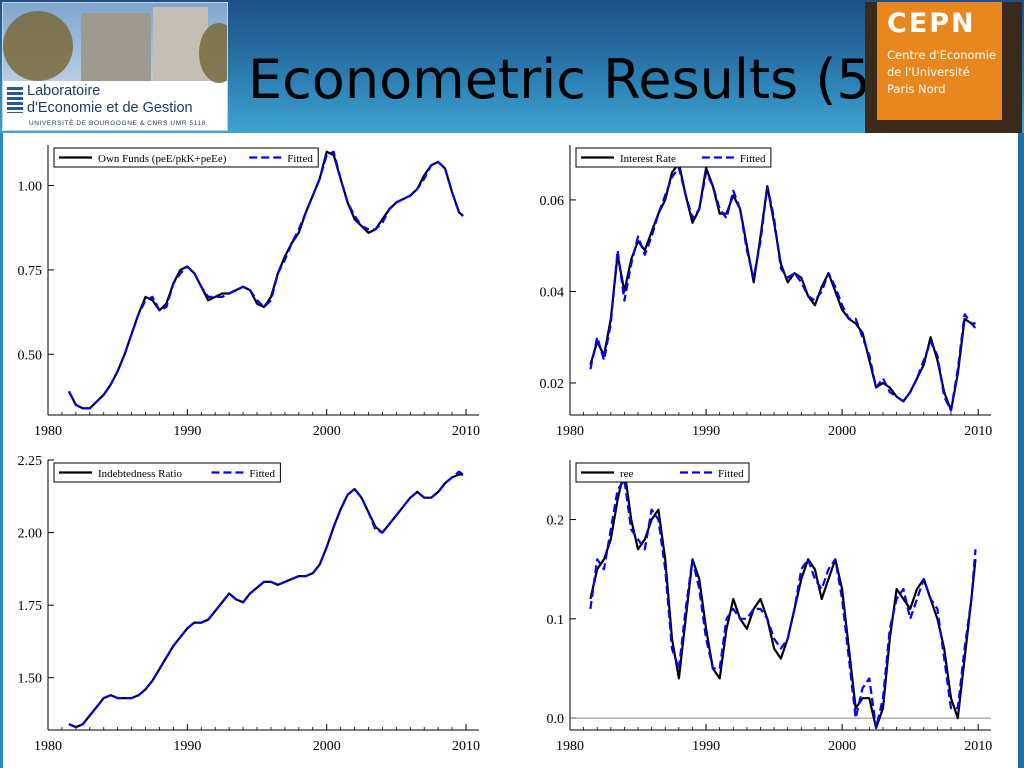 This screenshot has height=768, width=1024. Describe the element at coordinates (928, 72) in the screenshot. I see `cepn-logo-line: de l'Université` at that location.